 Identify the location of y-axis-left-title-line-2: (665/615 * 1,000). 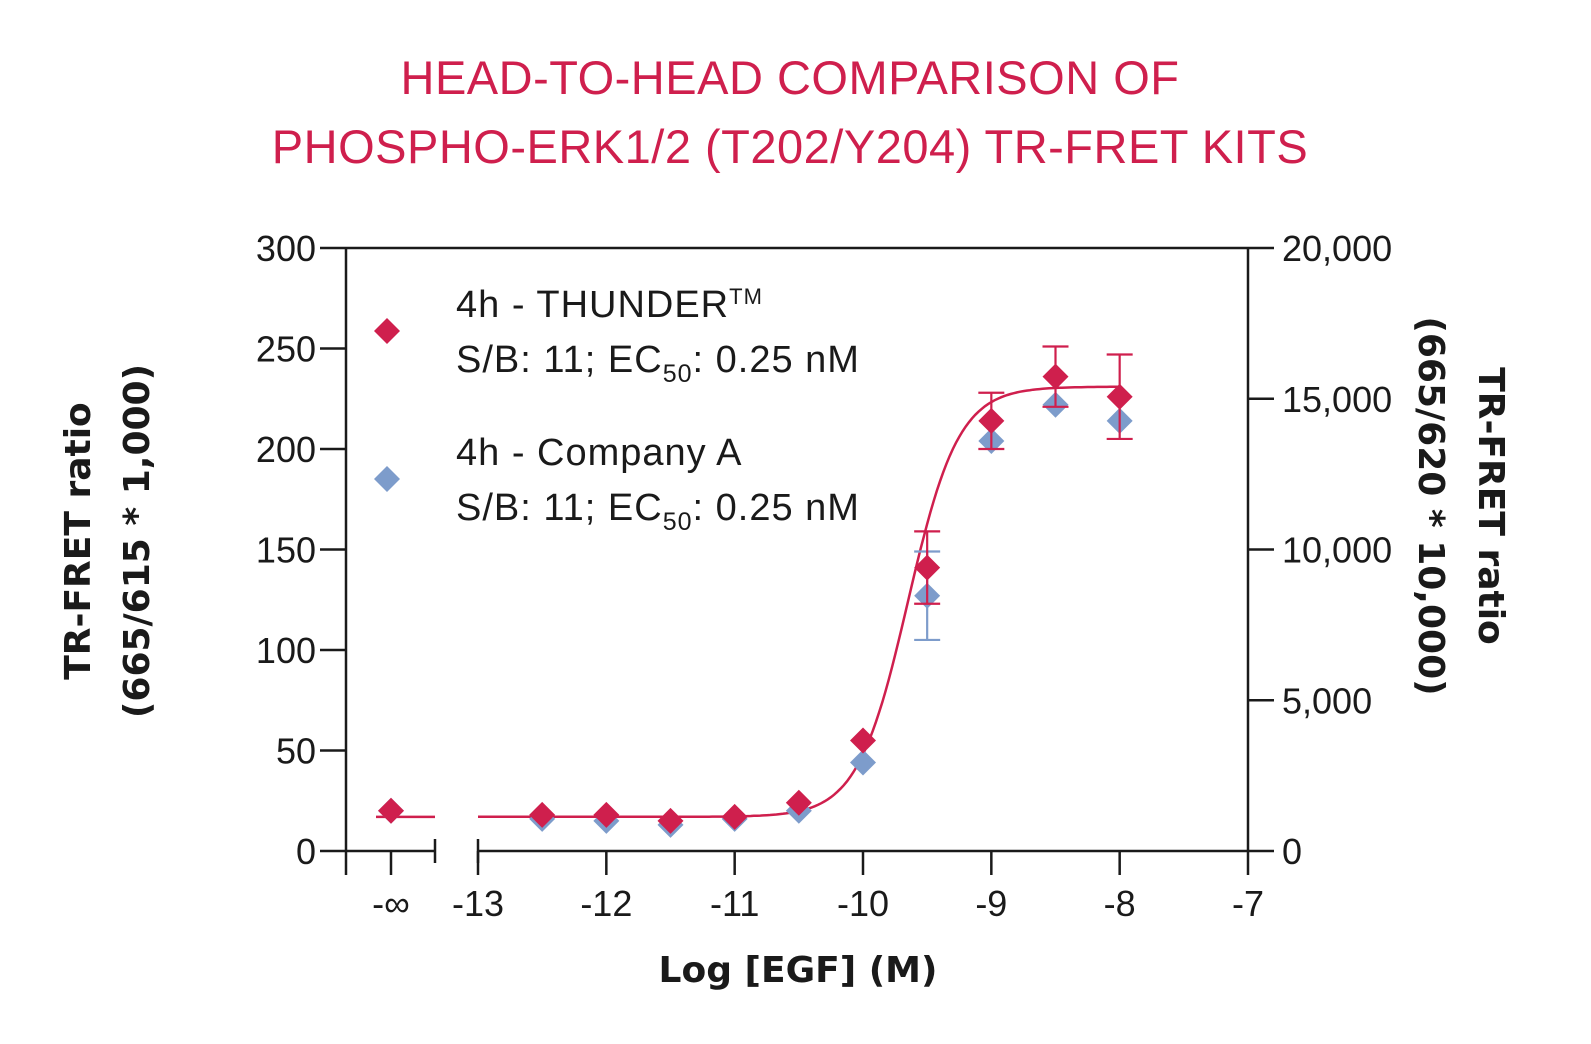
(137, 541).